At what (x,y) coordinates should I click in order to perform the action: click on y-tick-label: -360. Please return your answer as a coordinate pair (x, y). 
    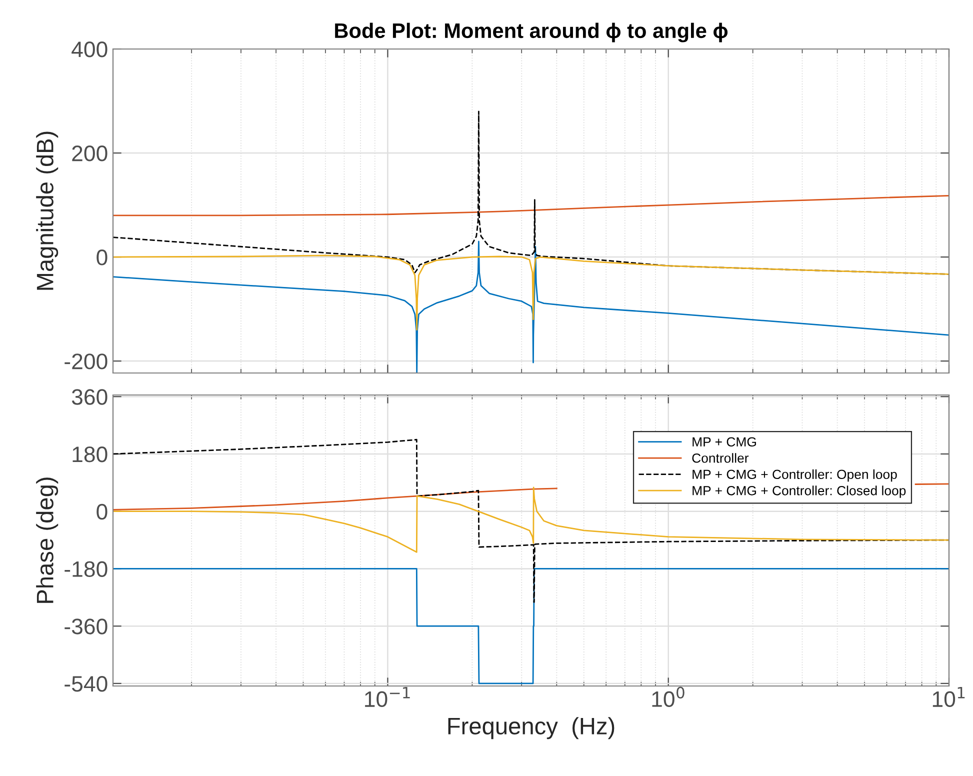
    Looking at the image, I should click on (86, 626).